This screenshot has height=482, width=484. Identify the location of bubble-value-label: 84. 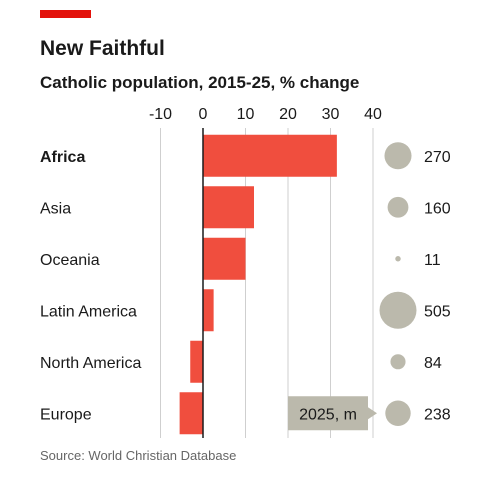
(433, 363).